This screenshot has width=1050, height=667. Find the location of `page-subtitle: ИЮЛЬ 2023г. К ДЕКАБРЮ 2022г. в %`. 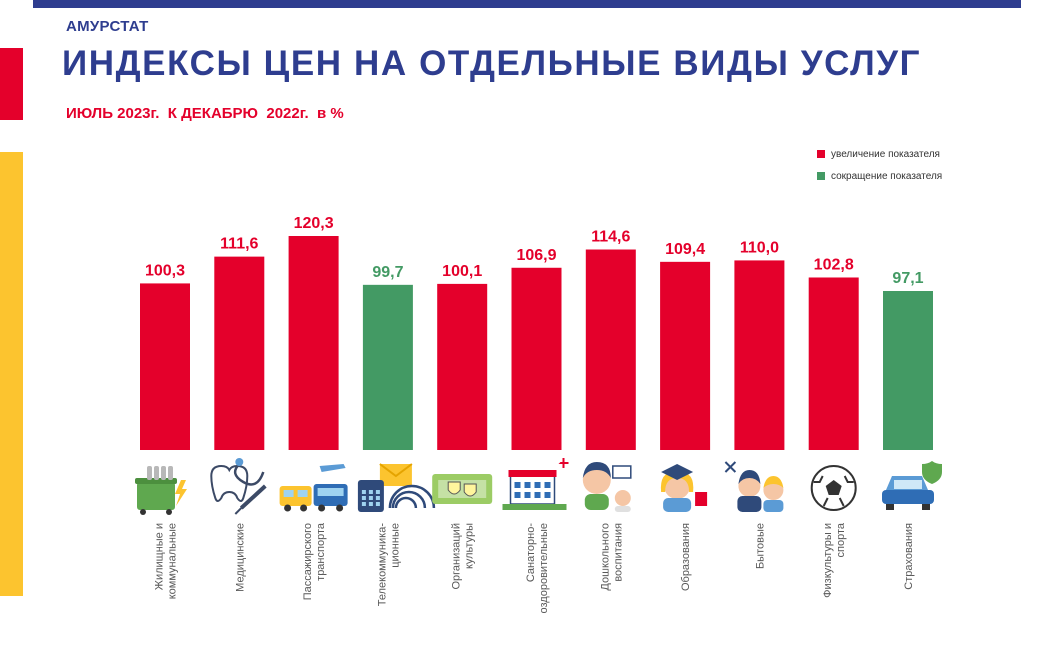

page-subtitle: ИЮЛЬ 2023г. К ДЕКАБРЮ 2022г. в % is located at coordinates (205, 113).